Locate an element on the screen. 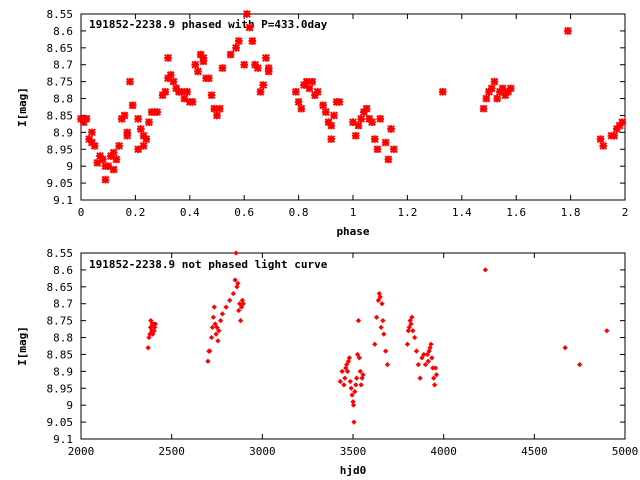  x-tick-label: 0.6 is located at coordinates (244, 212).